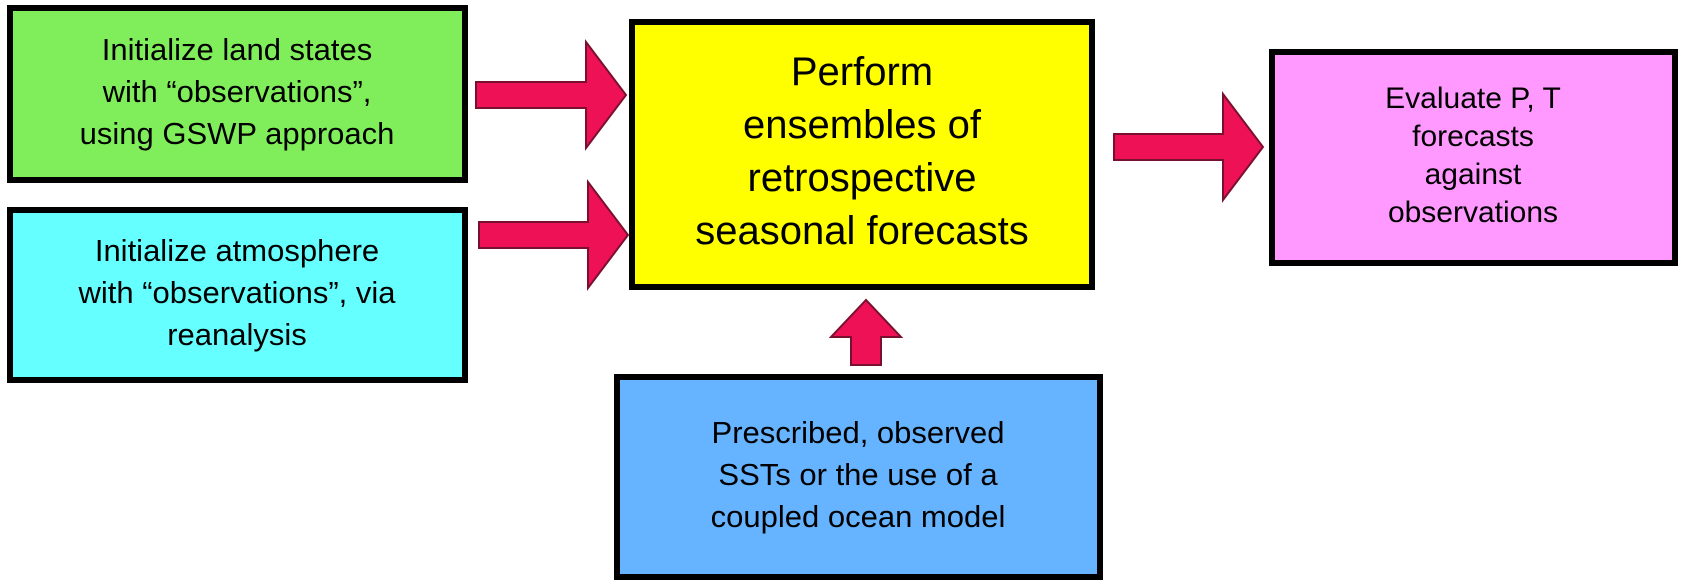 This screenshot has width=1688, height=587. What do you see at coordinates (862, 125) in the screenshot?
I see `node-label: ensembles of` at bounding box center [862, 125].